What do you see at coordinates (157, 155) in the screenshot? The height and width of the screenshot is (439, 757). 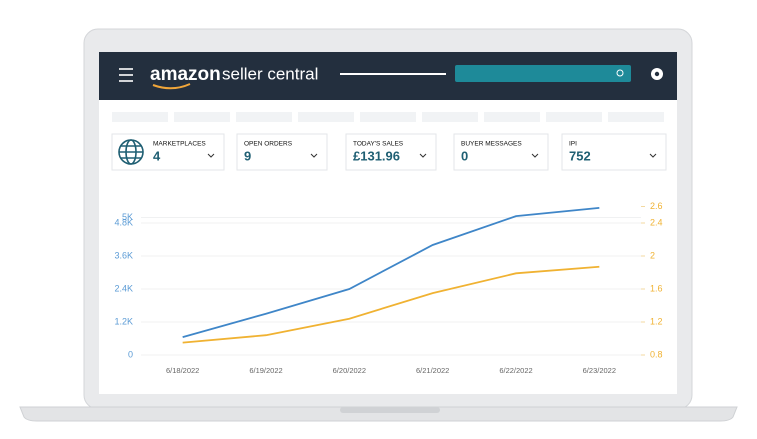 I see `card-value: 4` at bounding box center [157, 155].